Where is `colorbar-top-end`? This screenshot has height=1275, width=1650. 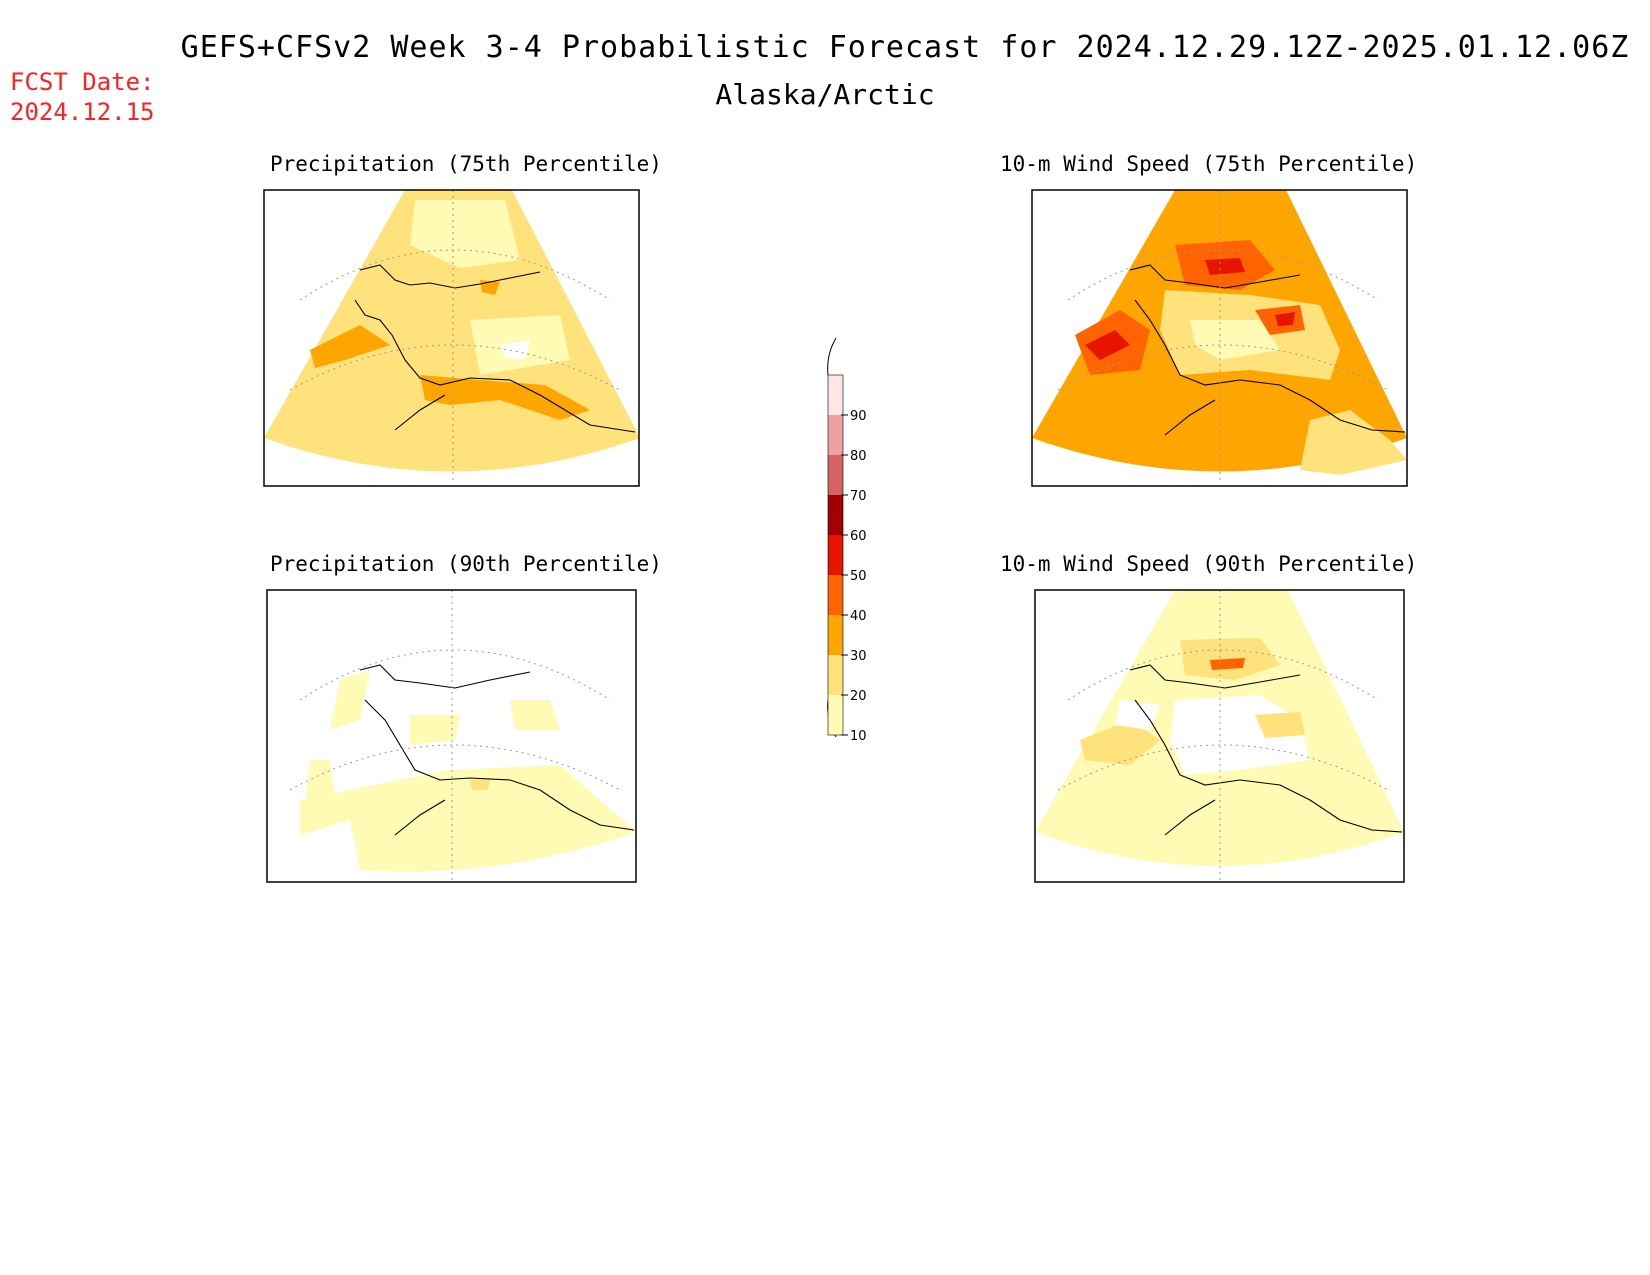 colorbar-top-end is located at coordinates (832, 356).